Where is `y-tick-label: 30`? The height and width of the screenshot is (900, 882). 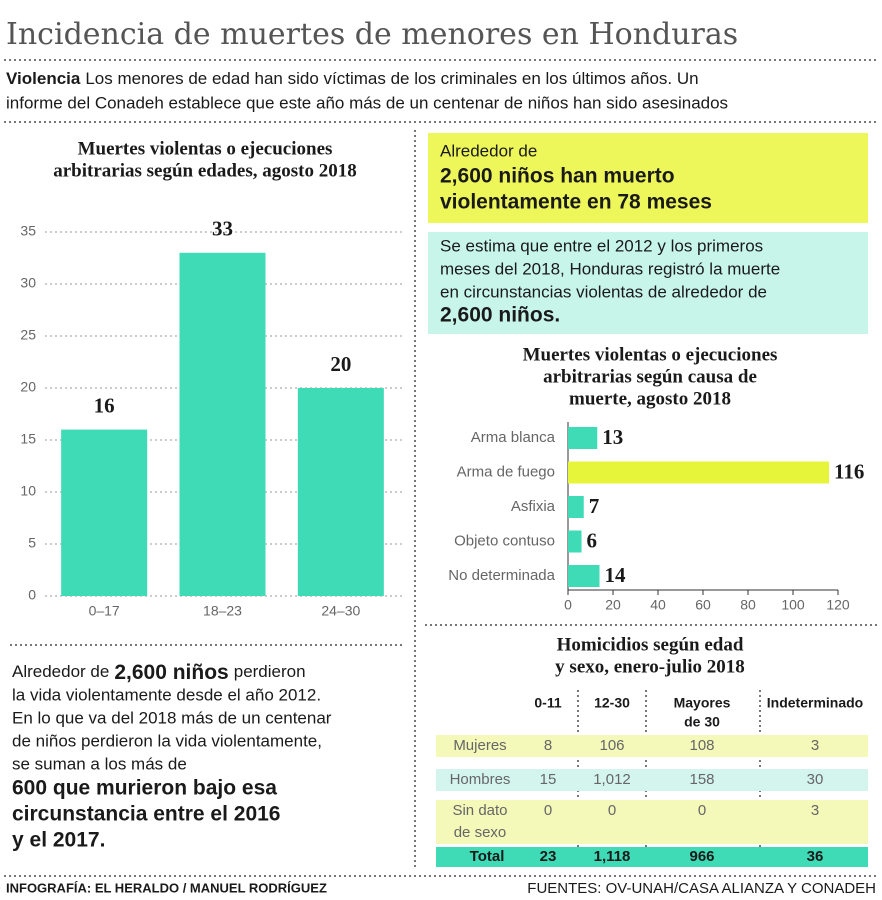 y-tick-label: 30 is located at coordinates (28, 283).